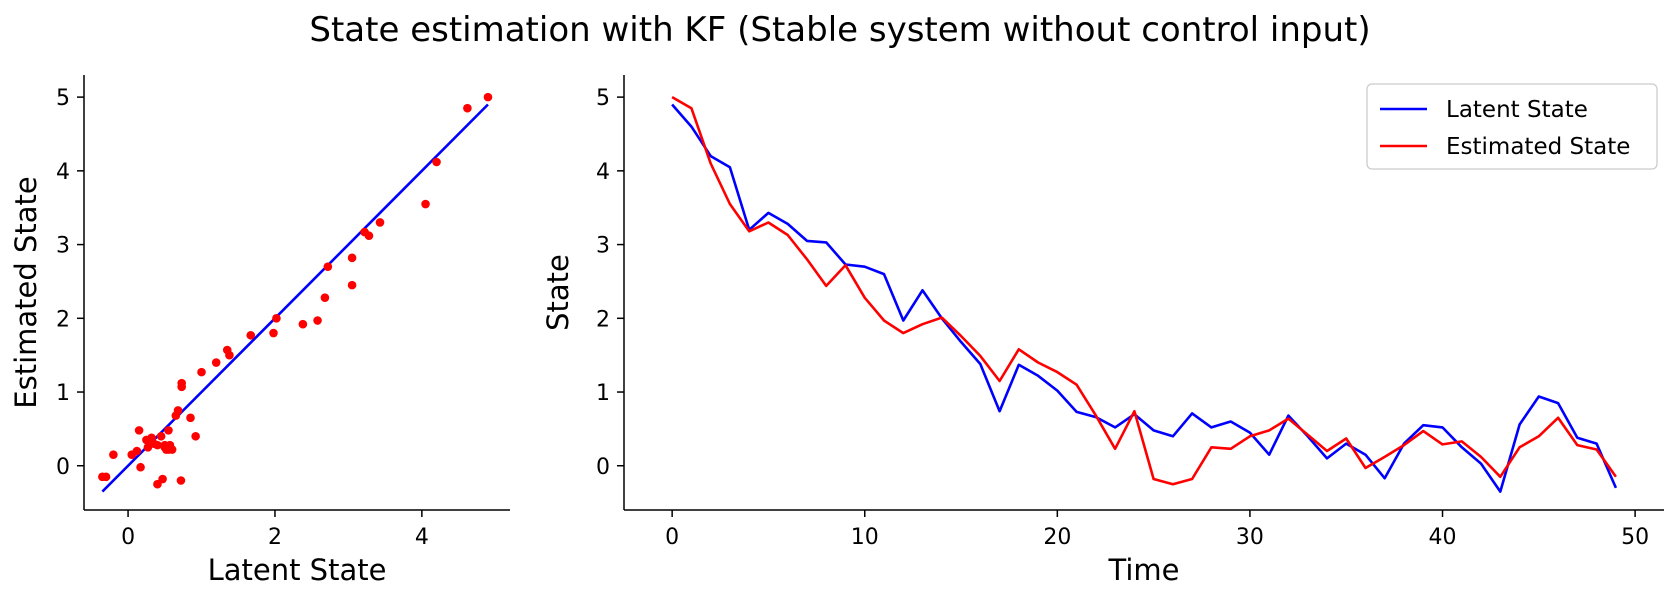  Describe the element at coordinates (672, 537) in the screenshot. I see `timeseries-x-tick-label: 0` at that location.